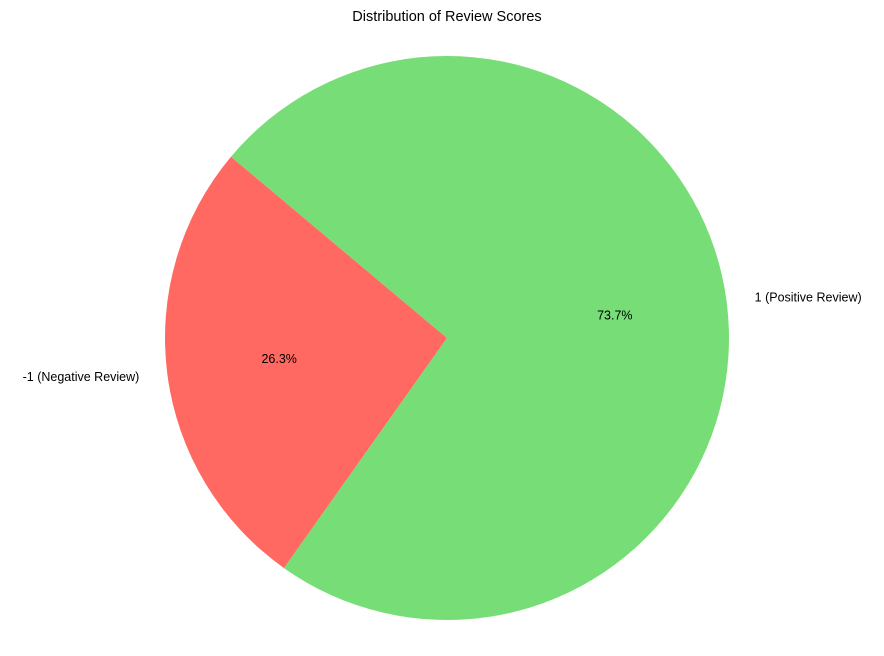 The height and width of the screenshot is (656, 884). I want to click on chart-title: Distribution of Review Scores, so click(446, 17).